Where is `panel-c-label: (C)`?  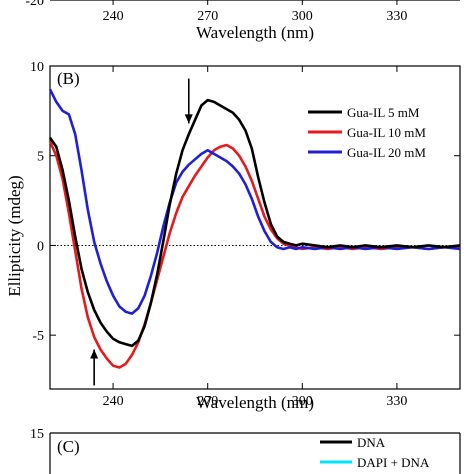
panel-c-label: (C) is located at coordinates (68, 446).